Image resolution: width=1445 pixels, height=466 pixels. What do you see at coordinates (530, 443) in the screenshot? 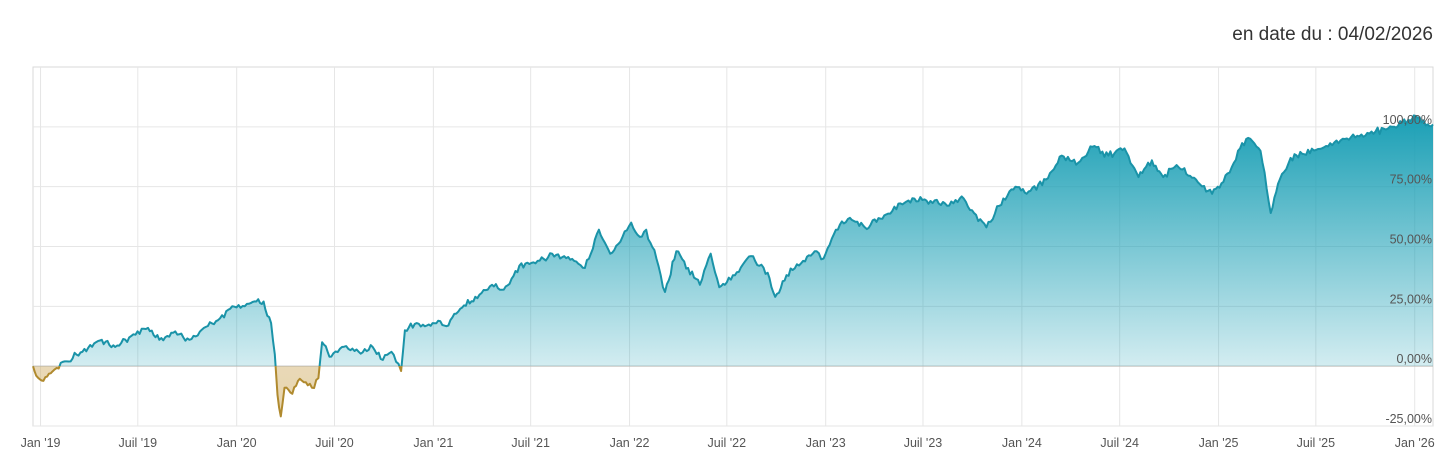
I see `x-tick-label: Juil '21` at bounding box center [530, 443].